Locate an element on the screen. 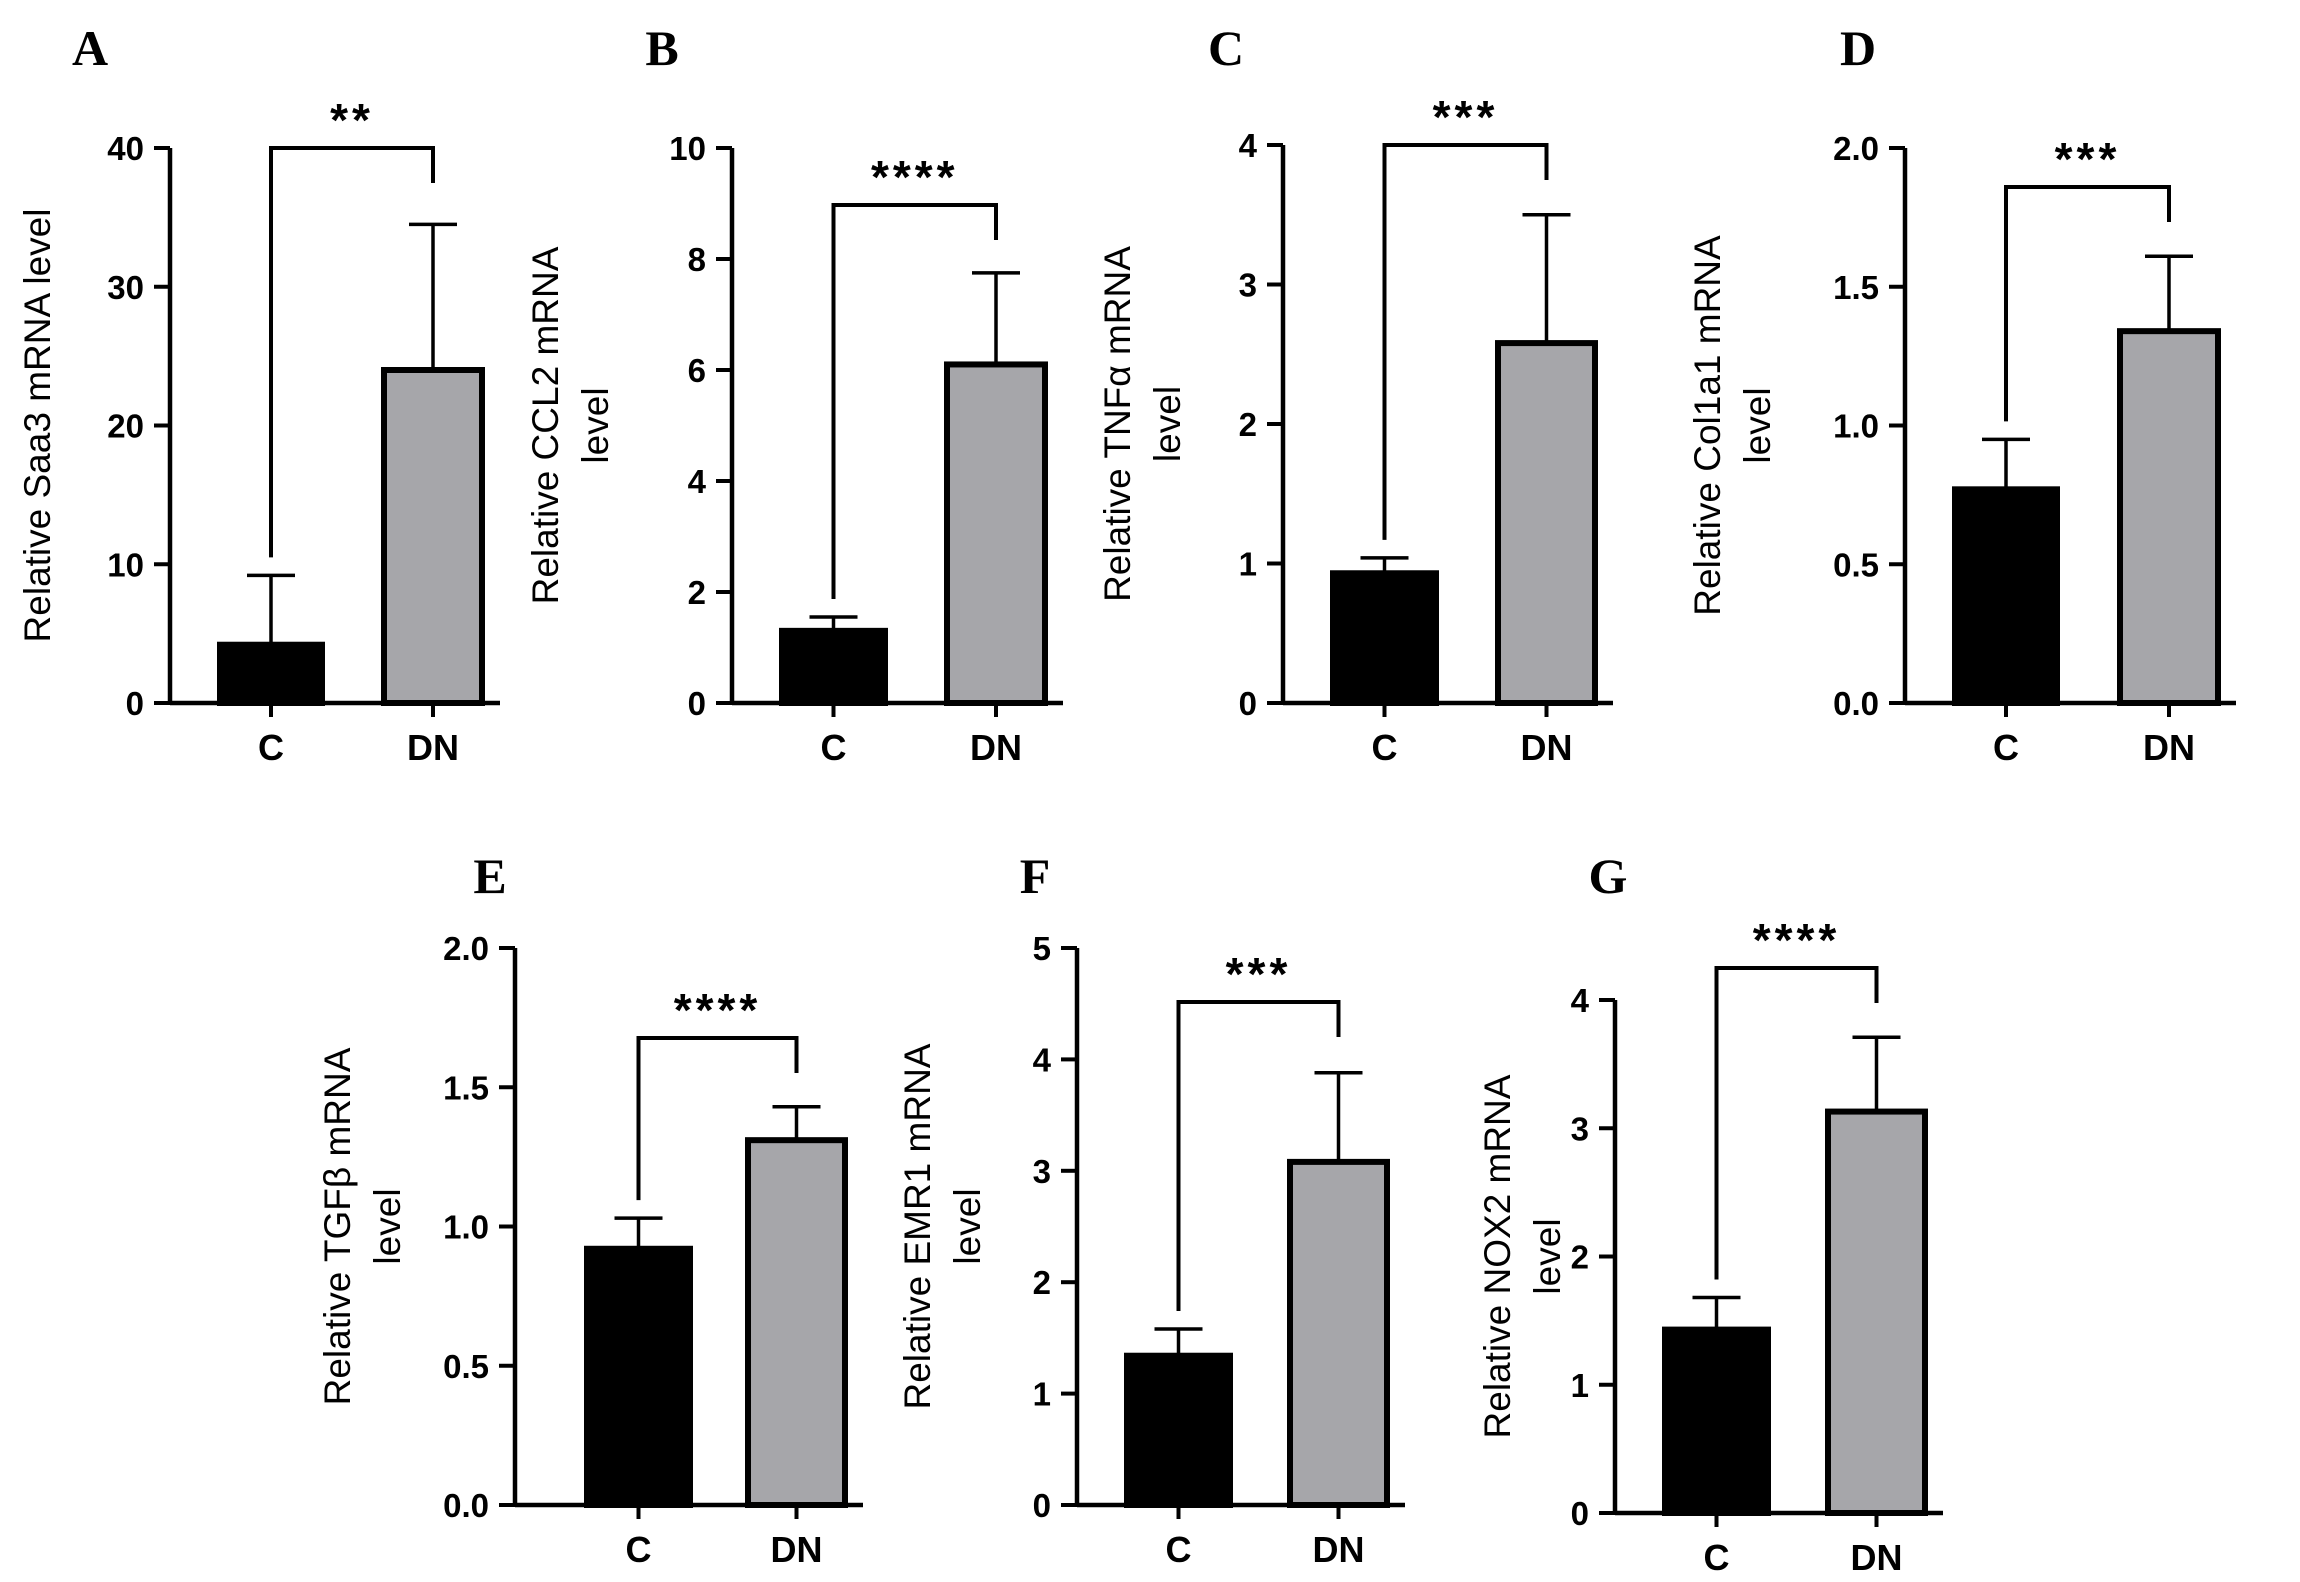 The height and width of the screenshot is (1582, 2300). bar-c-dn is located at coordinates (1546, 523).